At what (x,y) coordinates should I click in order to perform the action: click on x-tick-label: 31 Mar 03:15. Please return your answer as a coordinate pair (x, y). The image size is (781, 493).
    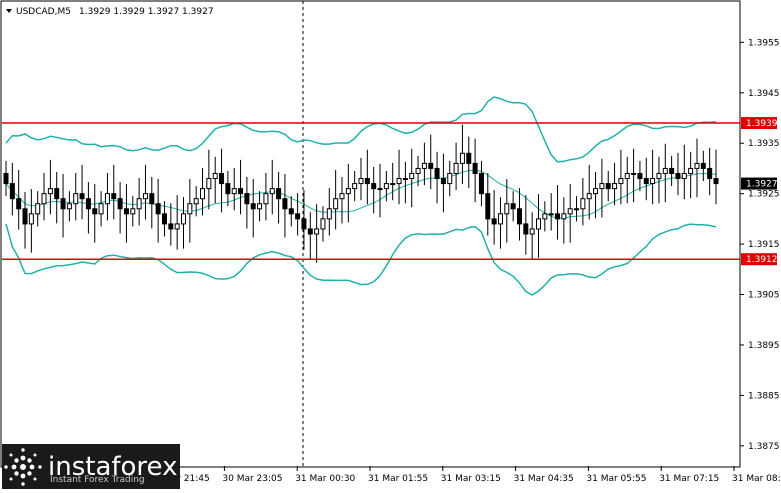
    Looking at the image, I should click on (471, 479).